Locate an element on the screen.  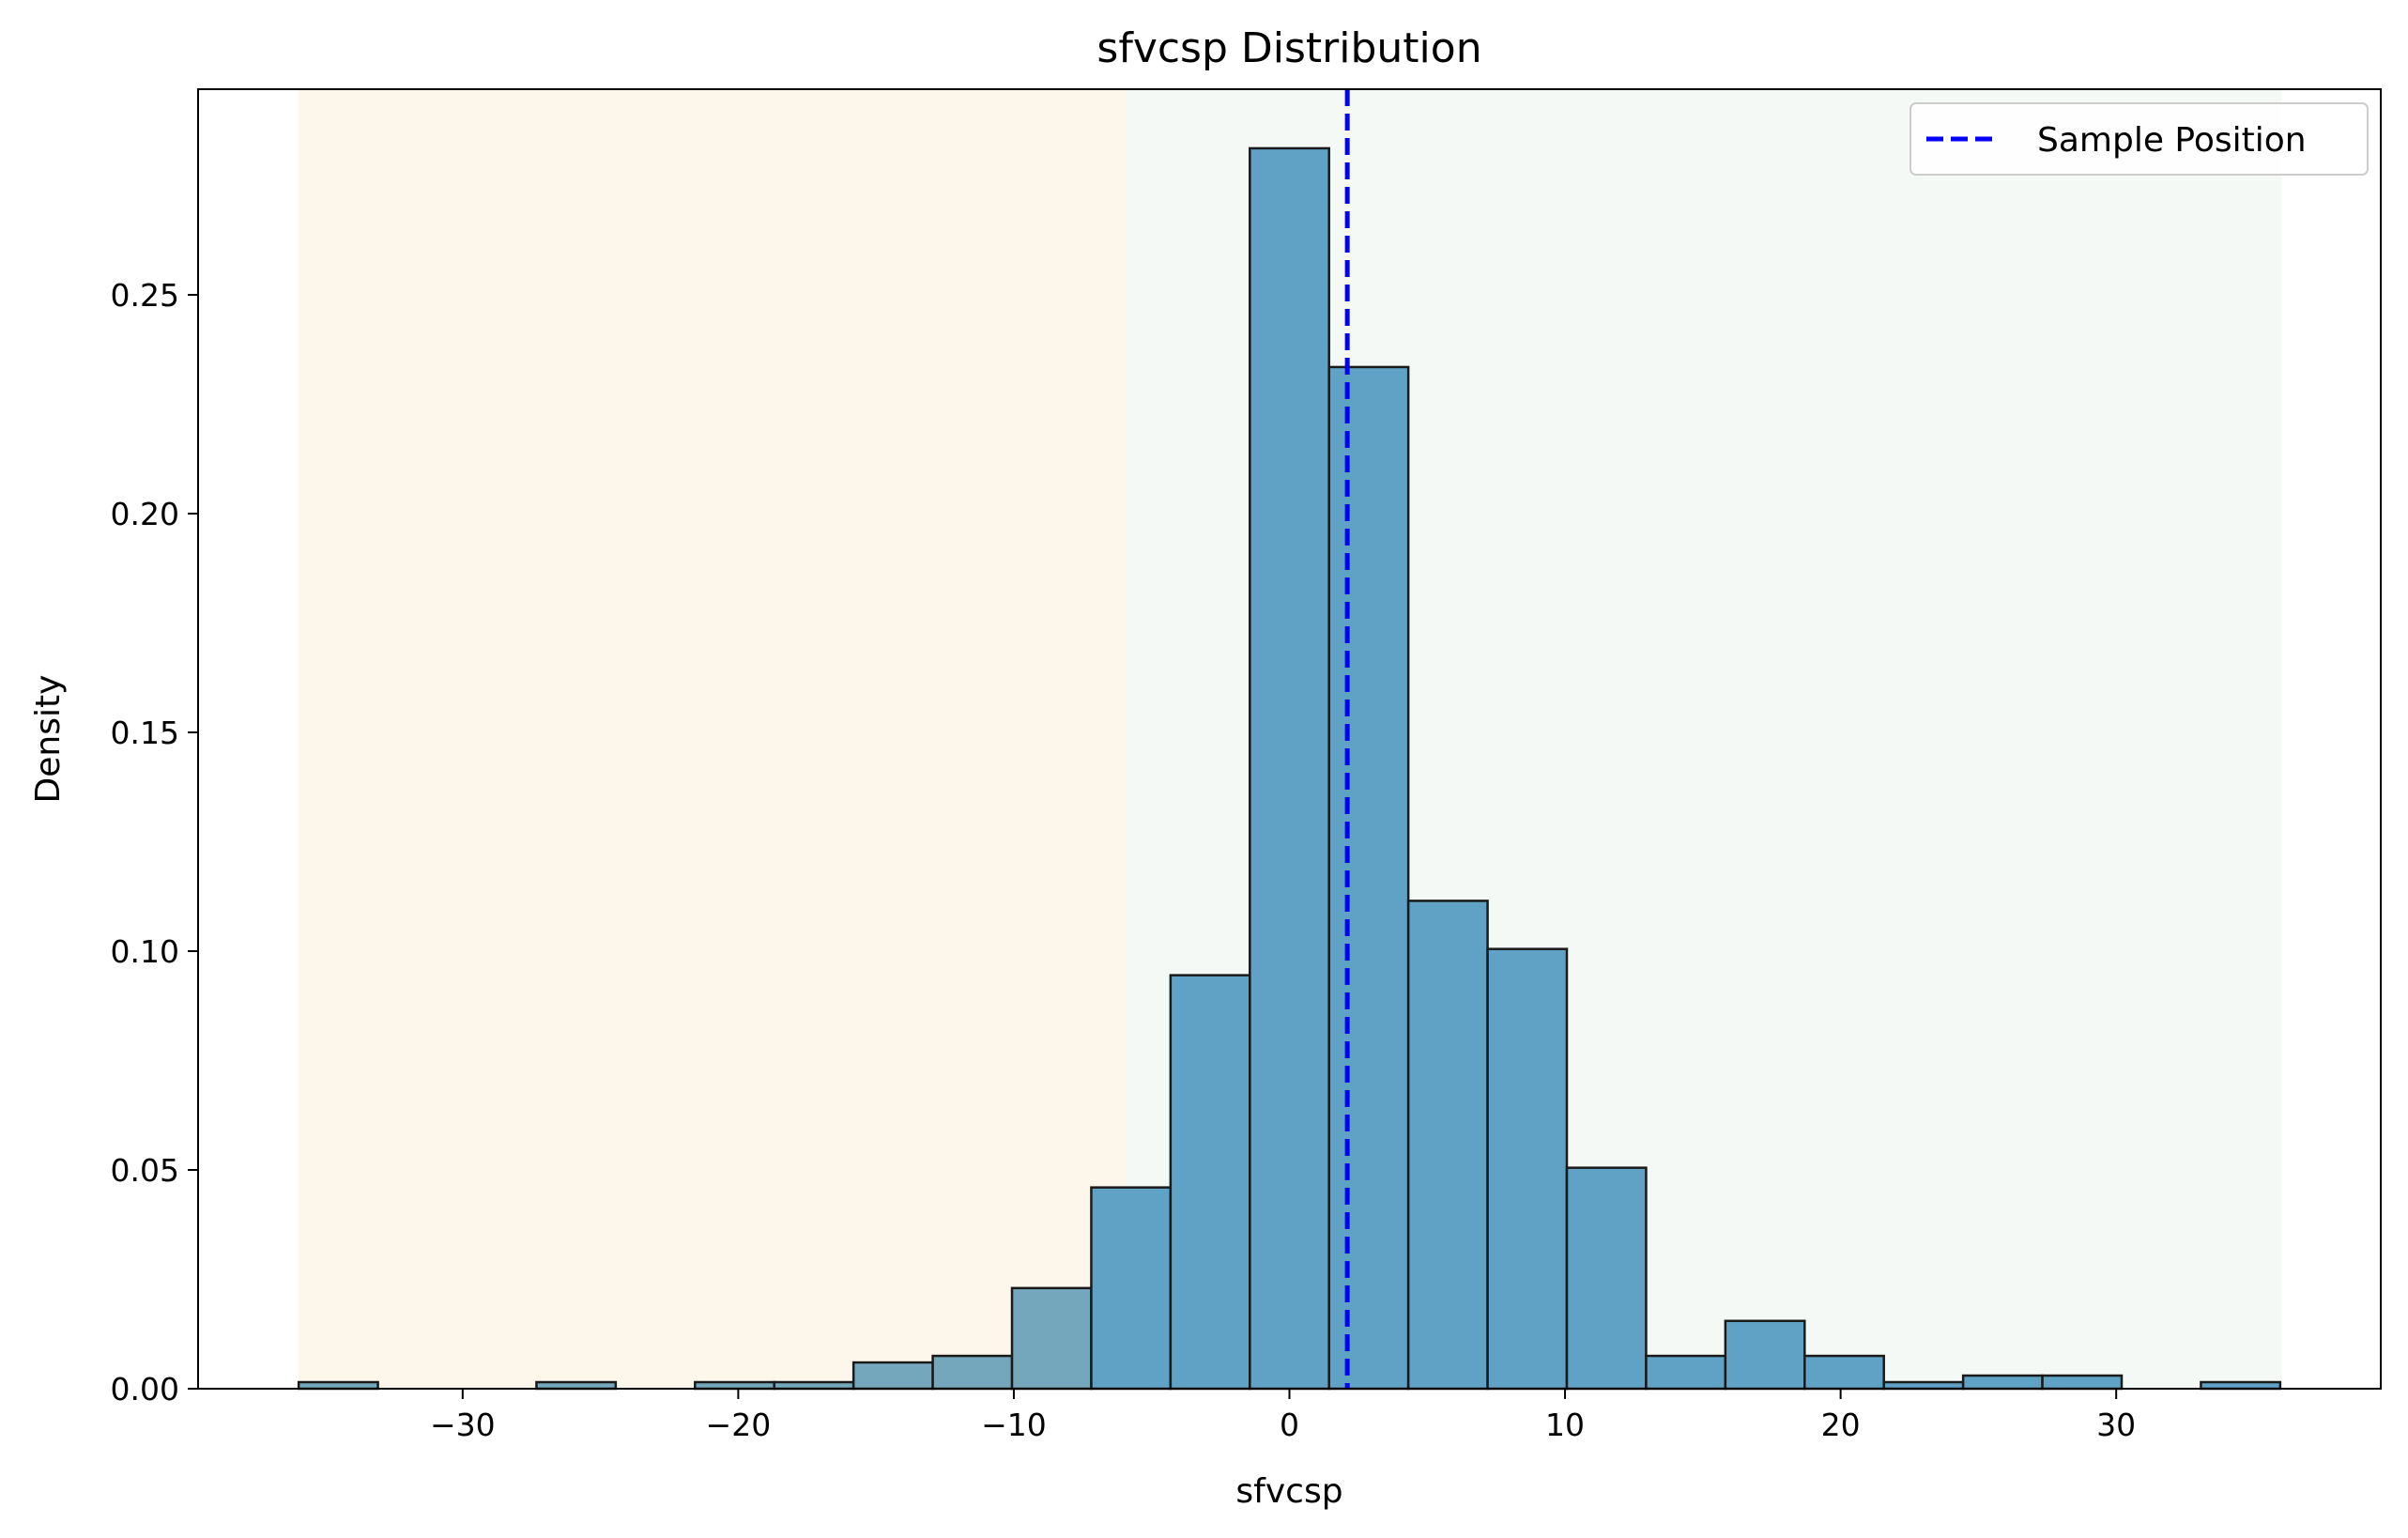
chart-title: sfvcsp Distribution is located at coordinates (1289, 48).